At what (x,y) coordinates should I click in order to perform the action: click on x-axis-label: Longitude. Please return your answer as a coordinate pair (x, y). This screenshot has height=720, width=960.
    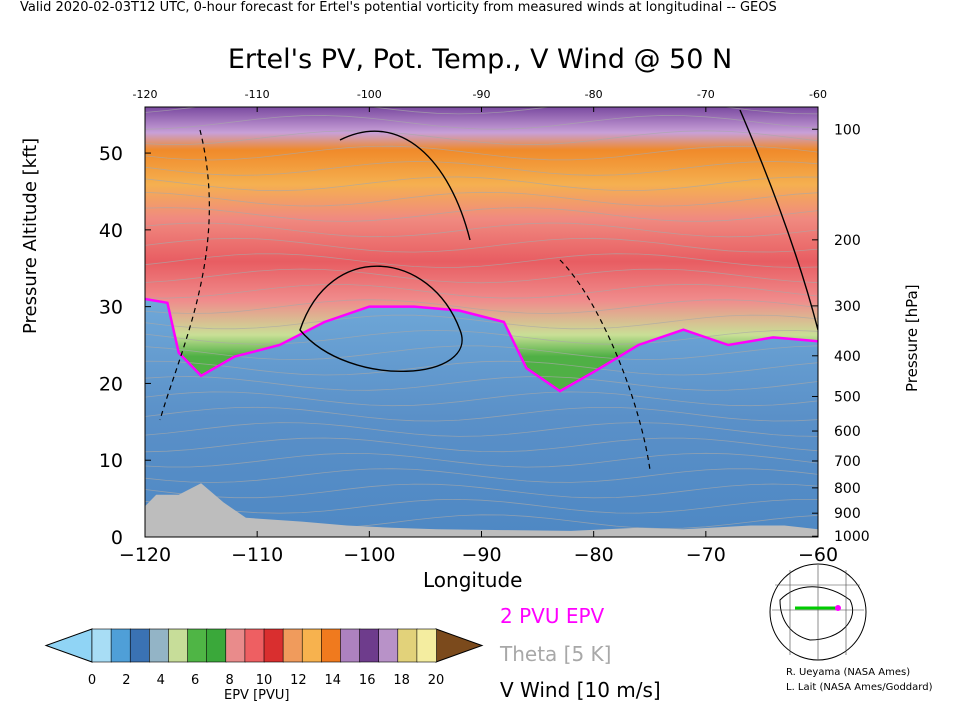
    Looking at the image, I should click on (473, 580).